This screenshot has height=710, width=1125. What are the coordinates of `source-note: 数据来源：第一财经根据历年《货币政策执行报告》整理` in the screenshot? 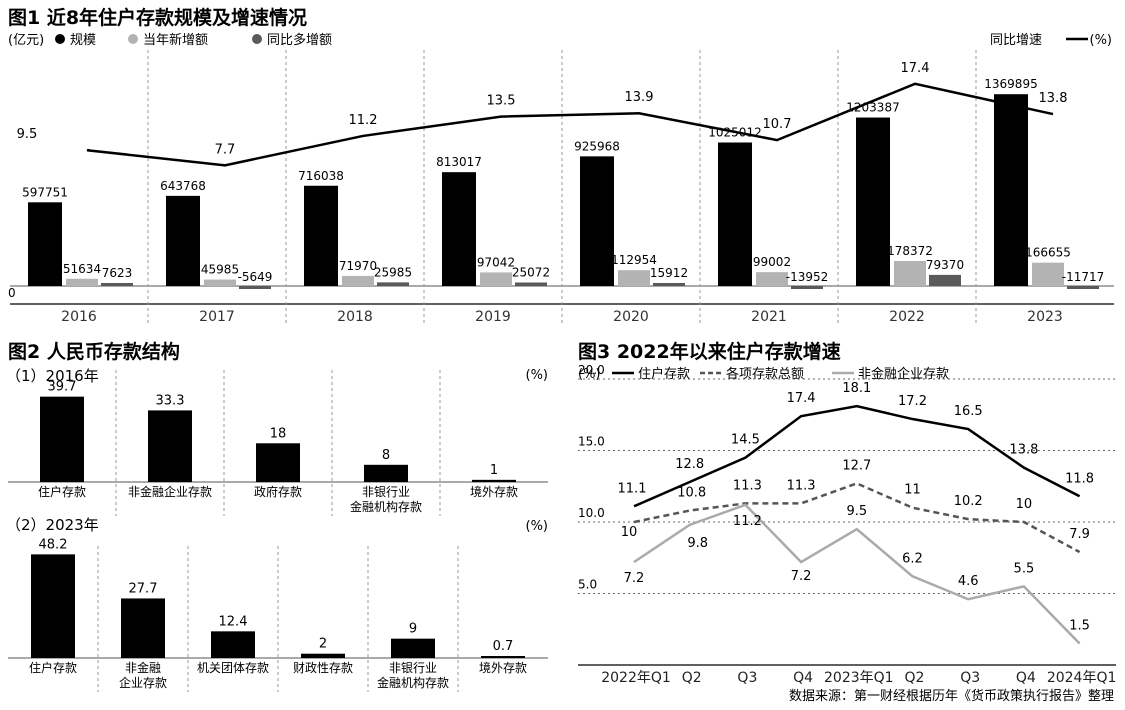 It's located at (951, 696).